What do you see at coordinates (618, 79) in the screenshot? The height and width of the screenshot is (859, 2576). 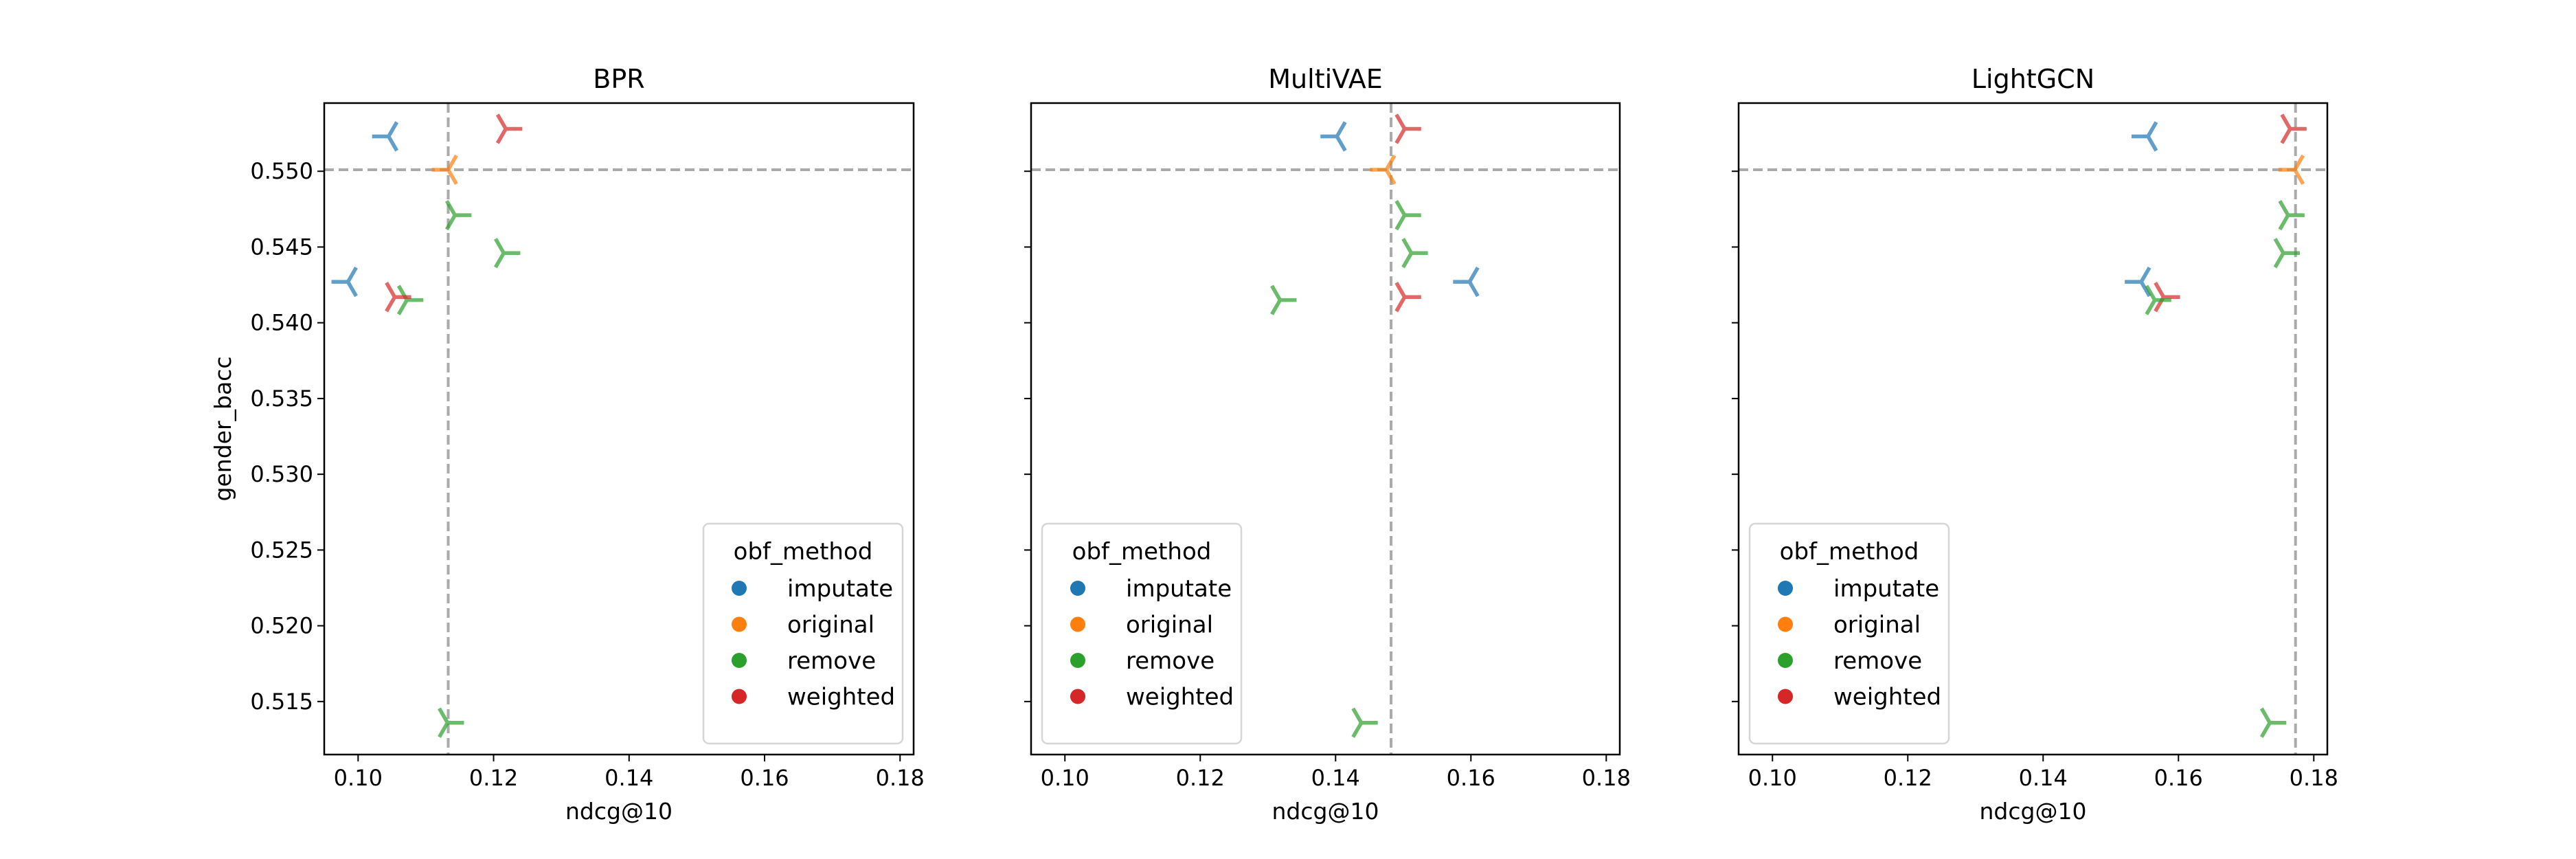 I see `panel-title: BPR` at bounding box center [618, 79].